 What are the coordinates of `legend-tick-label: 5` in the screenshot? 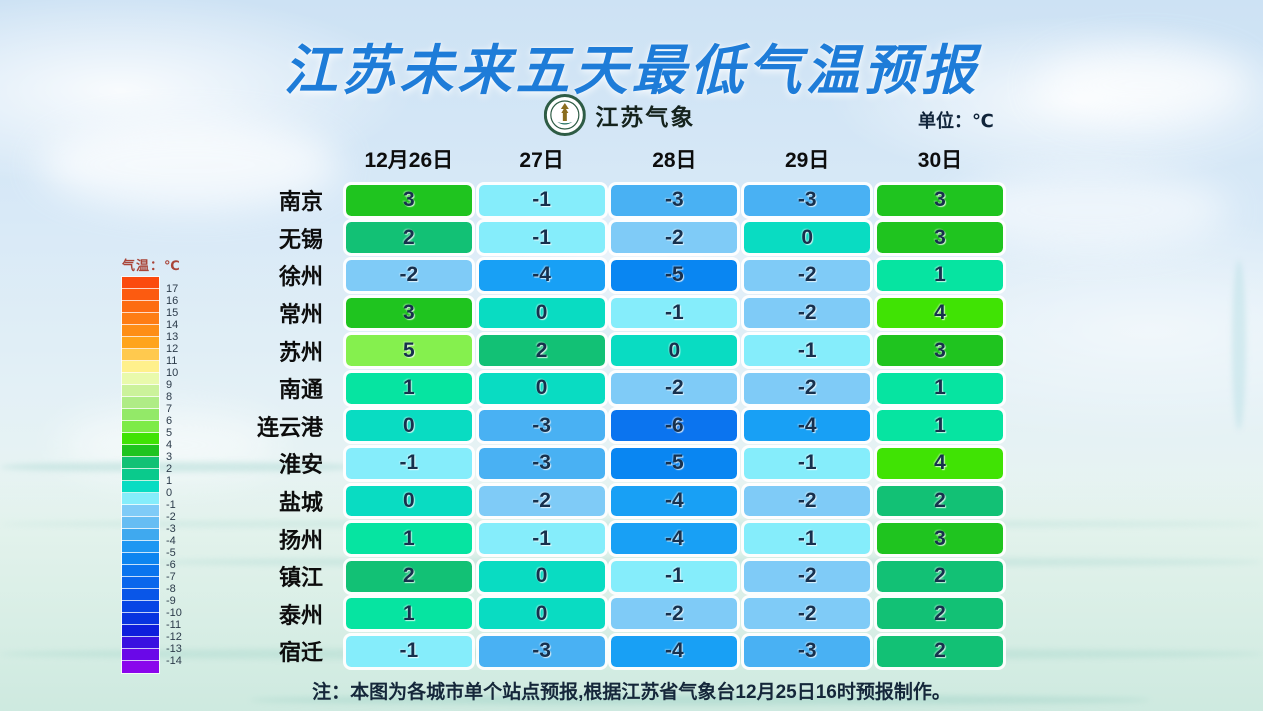 It's located at (169, 433).